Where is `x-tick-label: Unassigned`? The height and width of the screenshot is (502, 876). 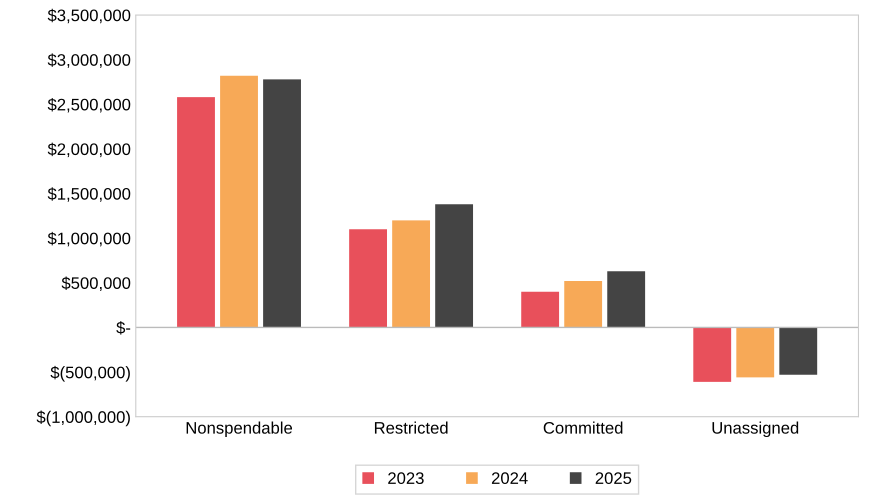 x-tick-label: Unassigned is located at coordinates (755, 430).